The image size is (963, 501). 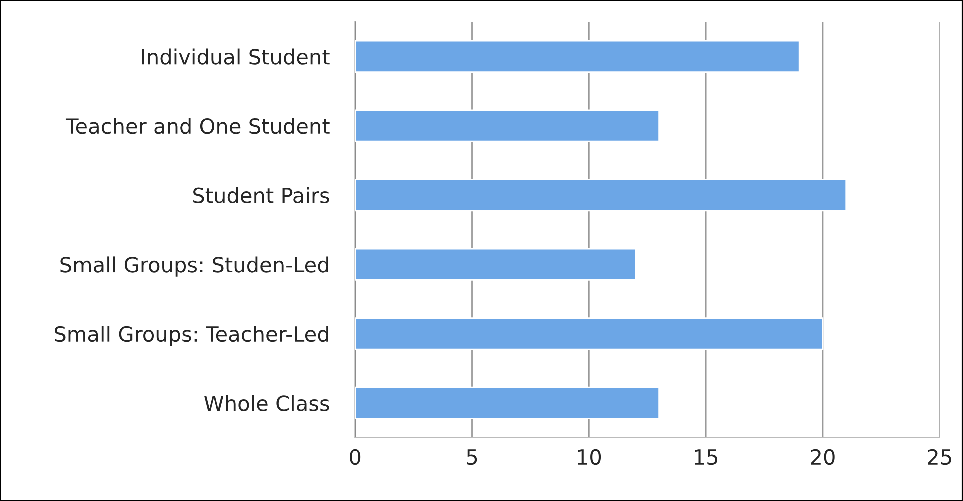 I want to click on x-tick-label: 5, so click(x=472, y=458).